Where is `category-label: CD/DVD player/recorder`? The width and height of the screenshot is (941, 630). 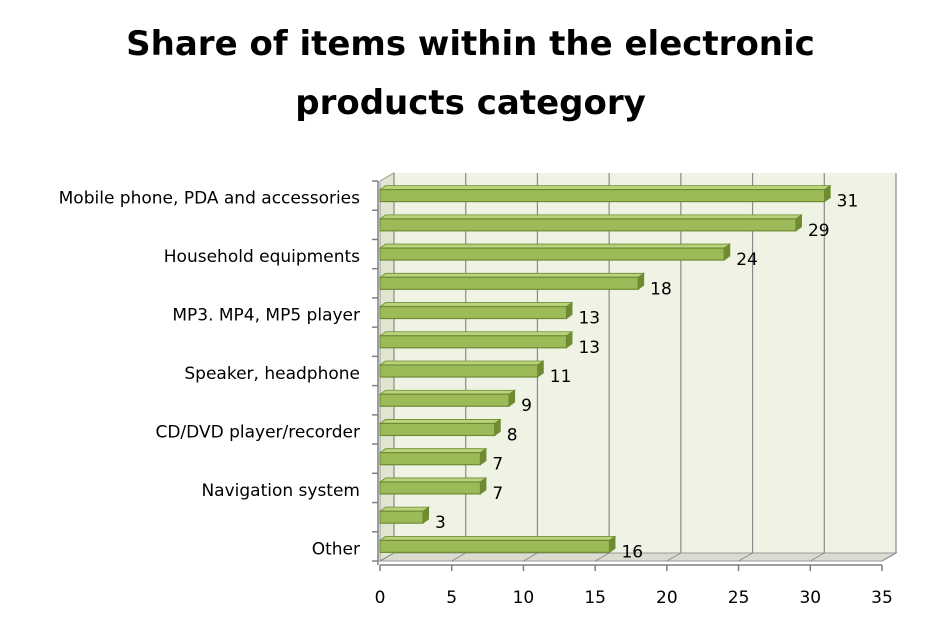
category-label: CD/DVD player/recorder is located at coordinates (257, 432).